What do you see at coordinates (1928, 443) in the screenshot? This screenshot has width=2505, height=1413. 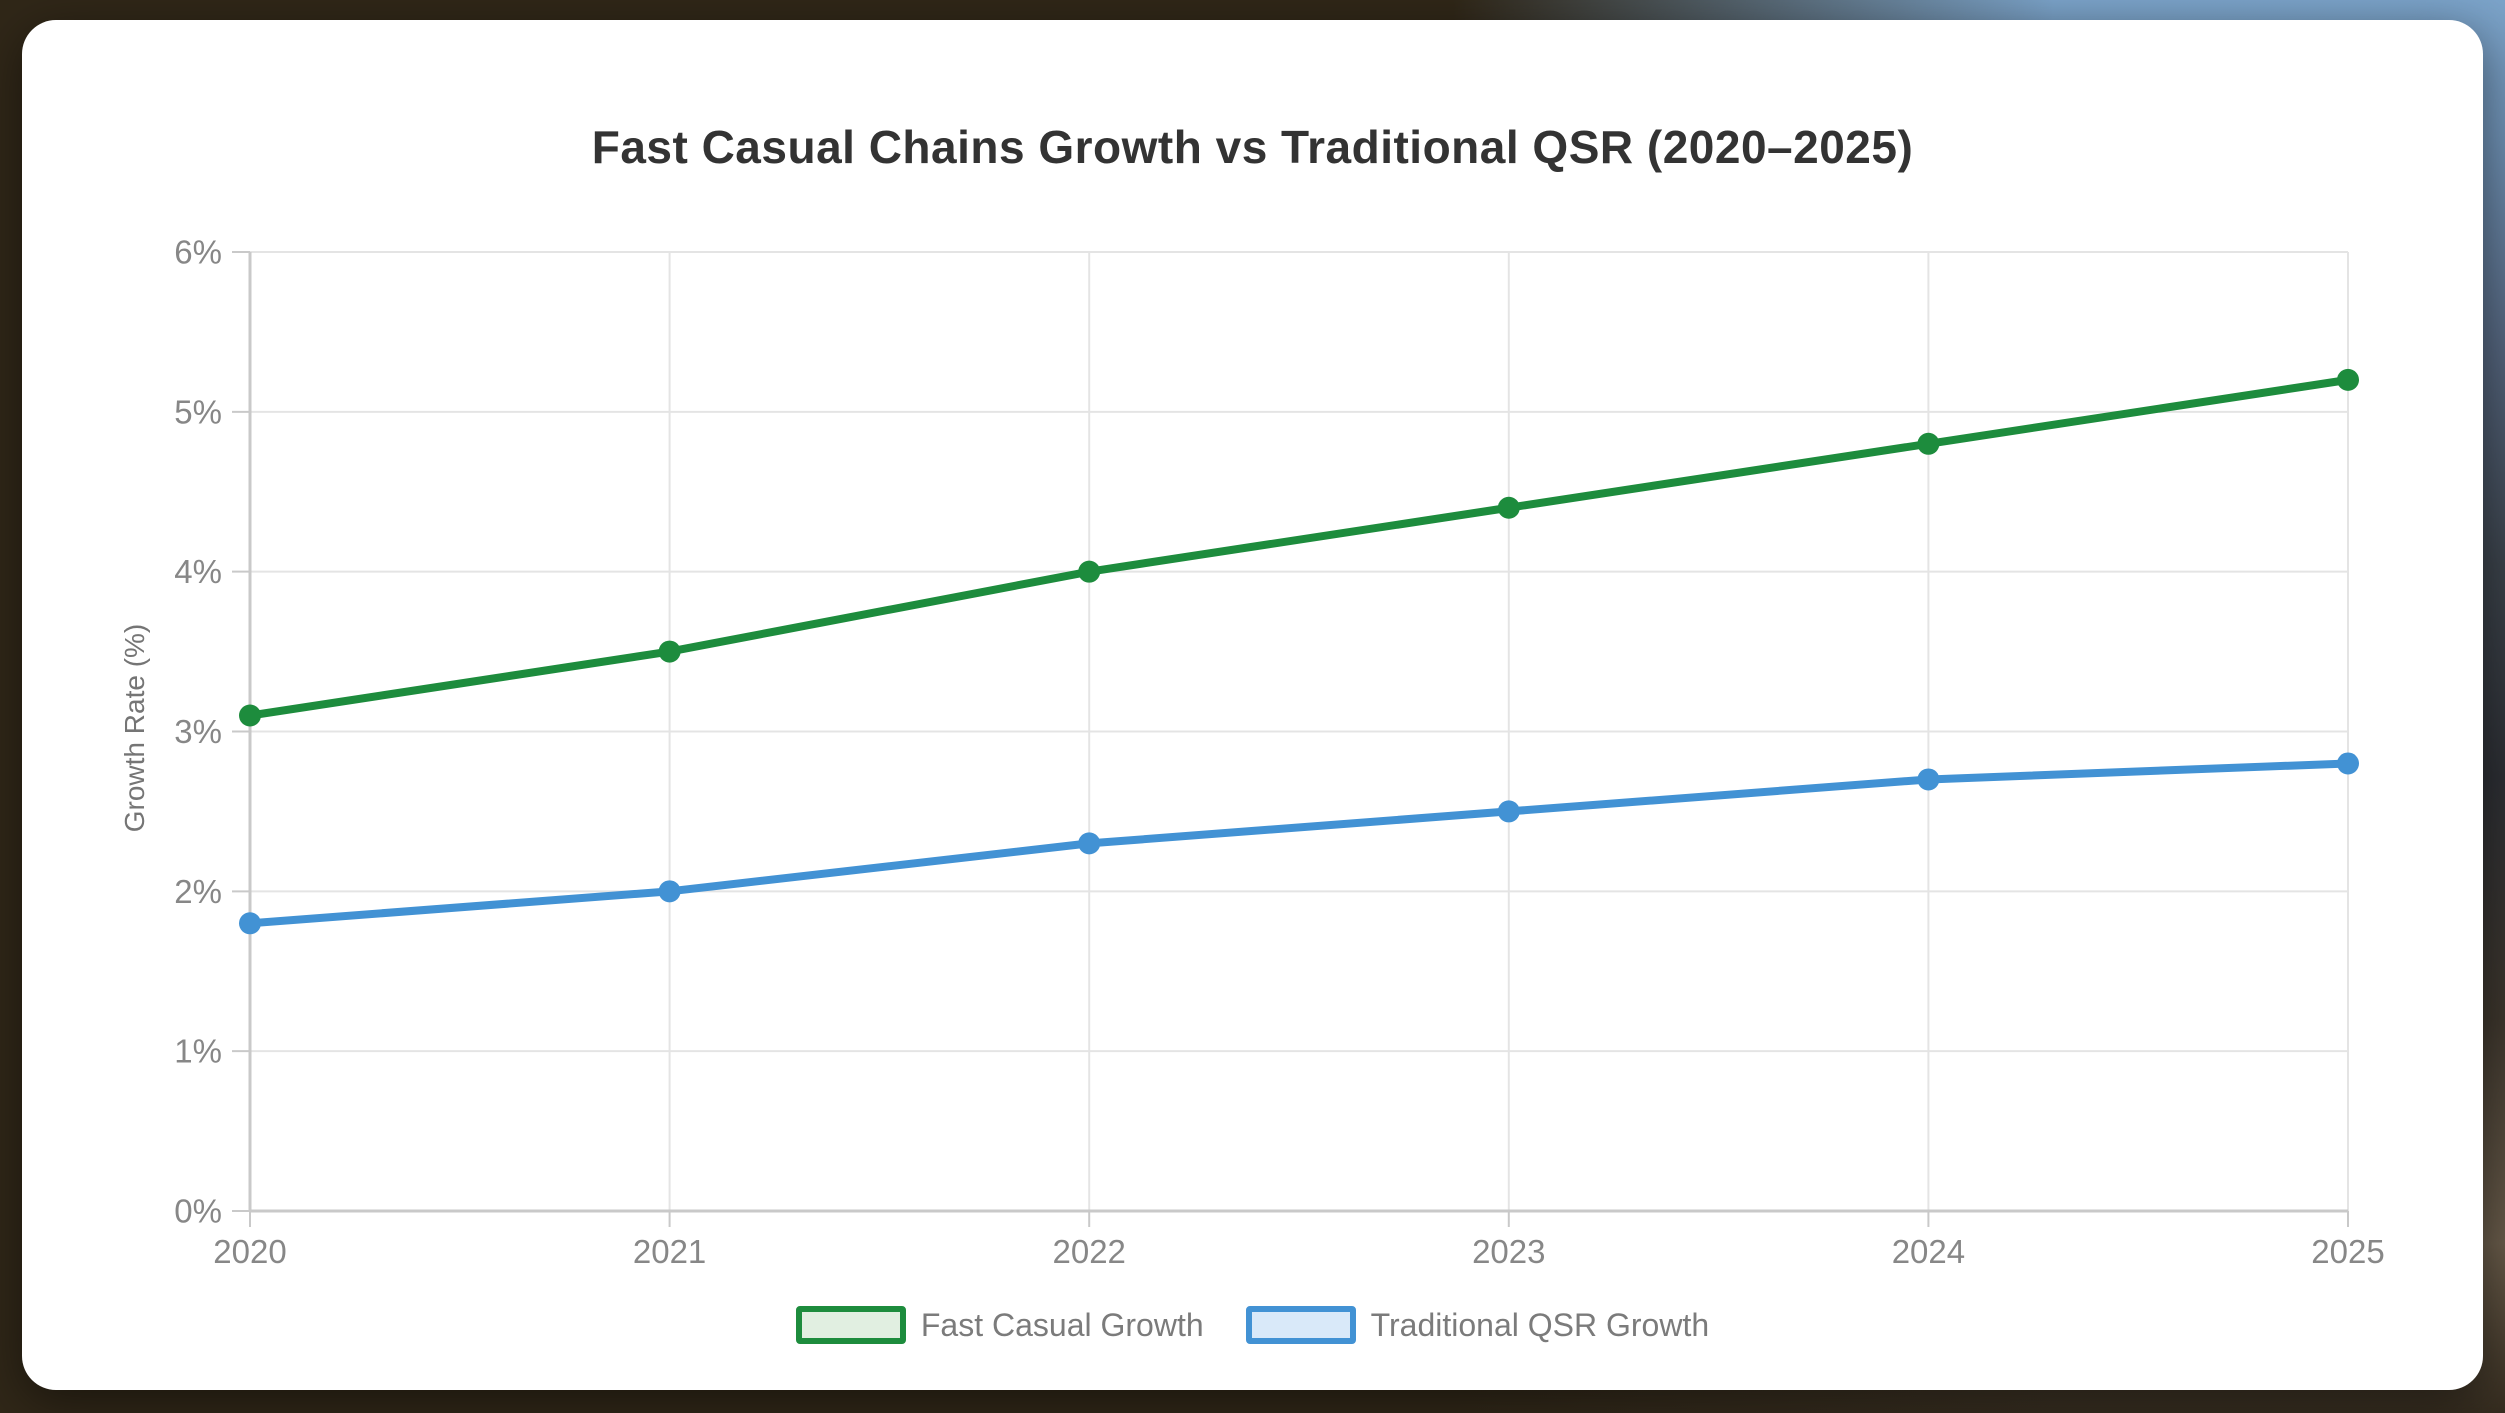 I see `data-point-0-2024` at bounding box center [1928, 443].